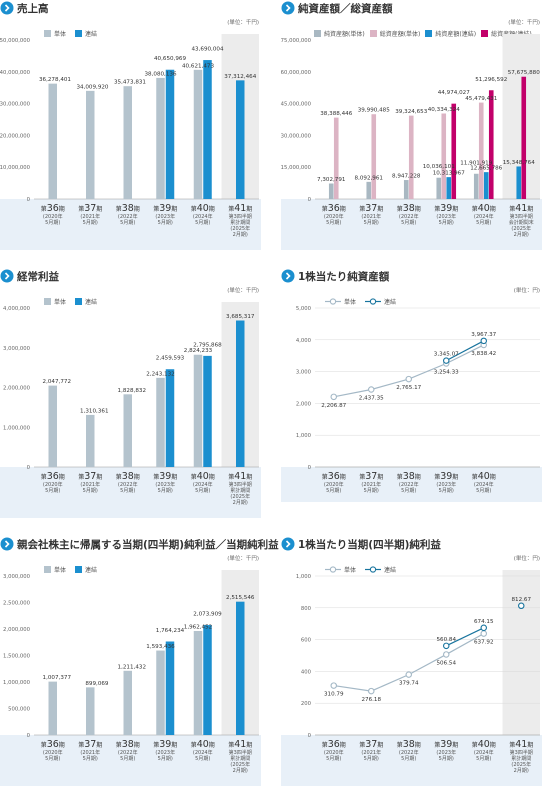  I want to click on legend-entry: 純資産額(連結), so click(450, 33).